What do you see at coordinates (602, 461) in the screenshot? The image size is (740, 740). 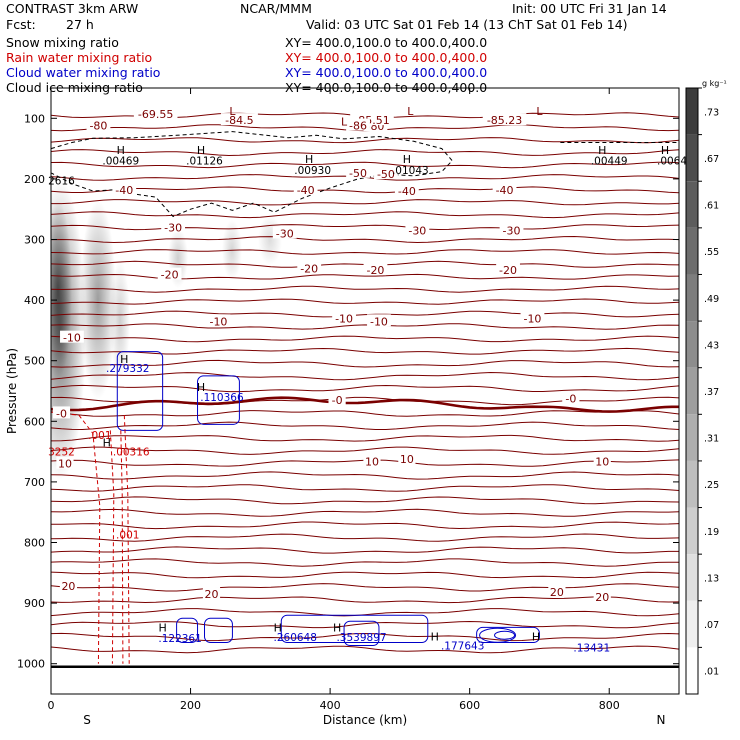 I see `temperature-label: 10` at bounding box center [602, 461].